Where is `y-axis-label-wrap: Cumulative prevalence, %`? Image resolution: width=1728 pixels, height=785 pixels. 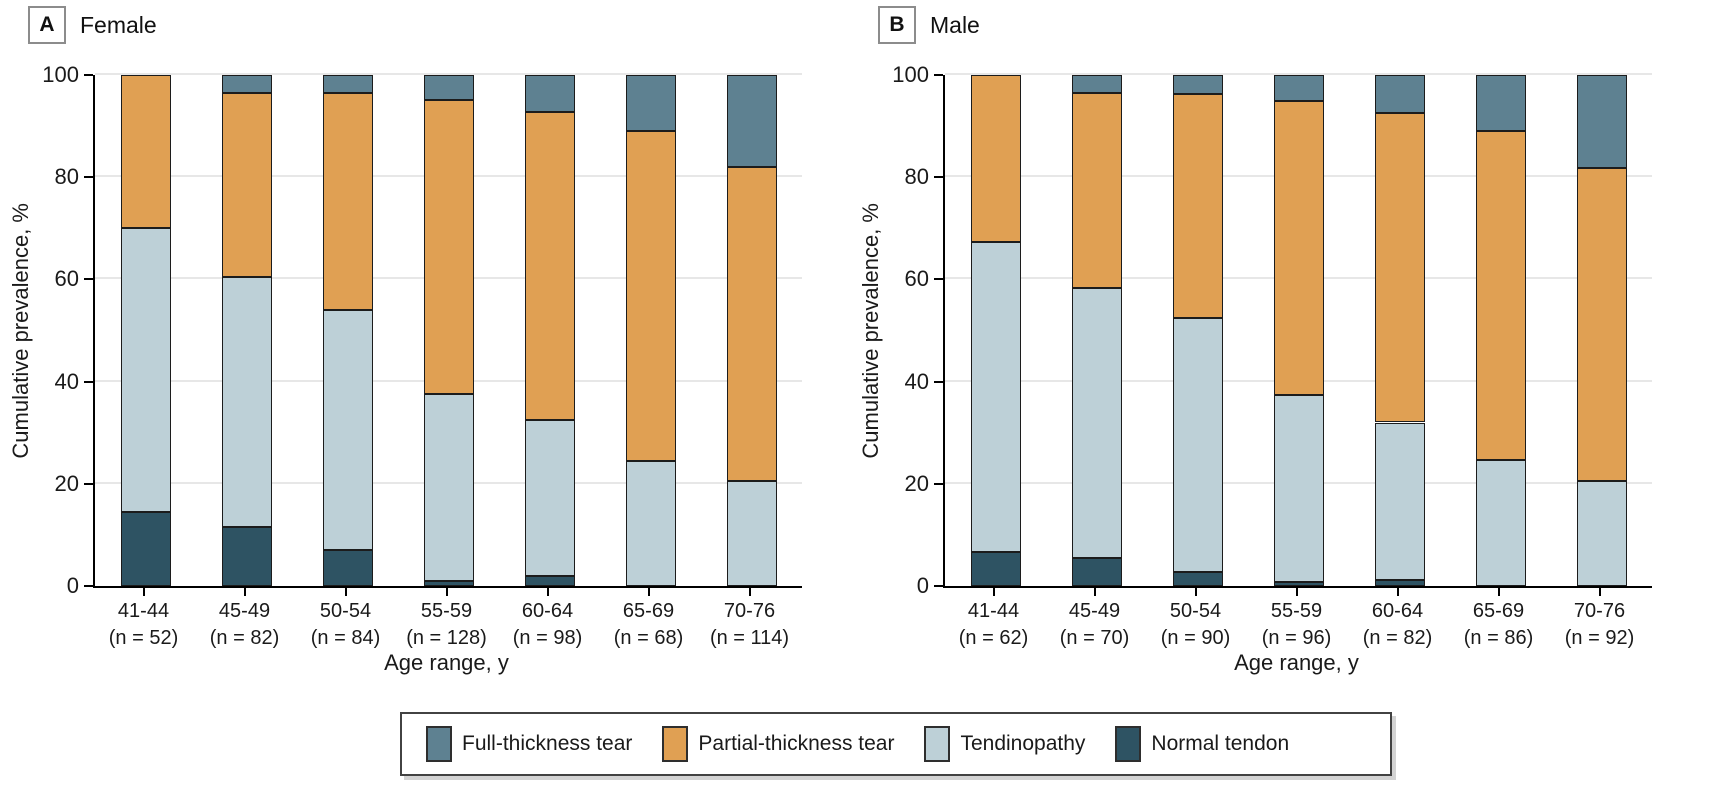
y-axis-label-wrap: Cumulative prevalence, % is located at coordinates (21, 330).